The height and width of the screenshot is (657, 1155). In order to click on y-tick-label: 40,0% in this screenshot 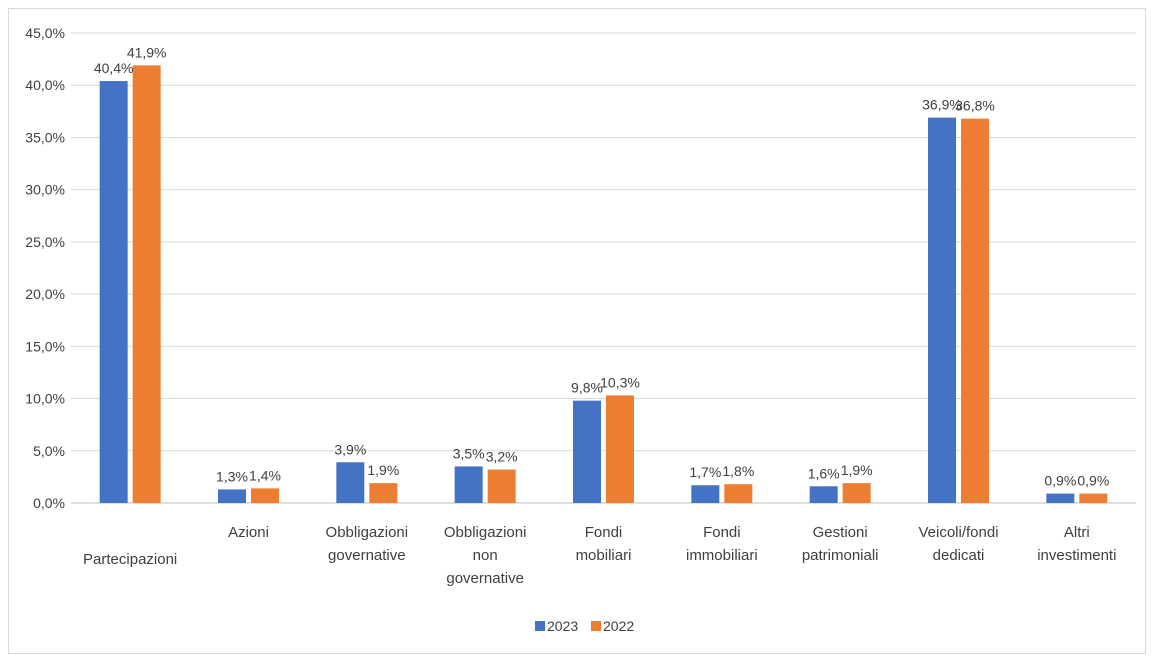, I will do `click(45, 85)`.